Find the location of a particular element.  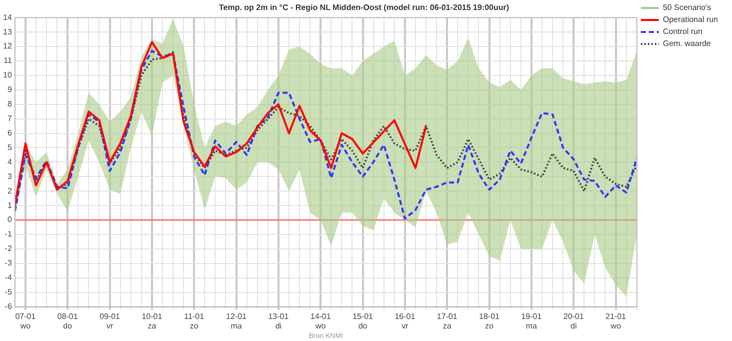

legend-label: 50 Scenario's is located at coordinates (687, 7).